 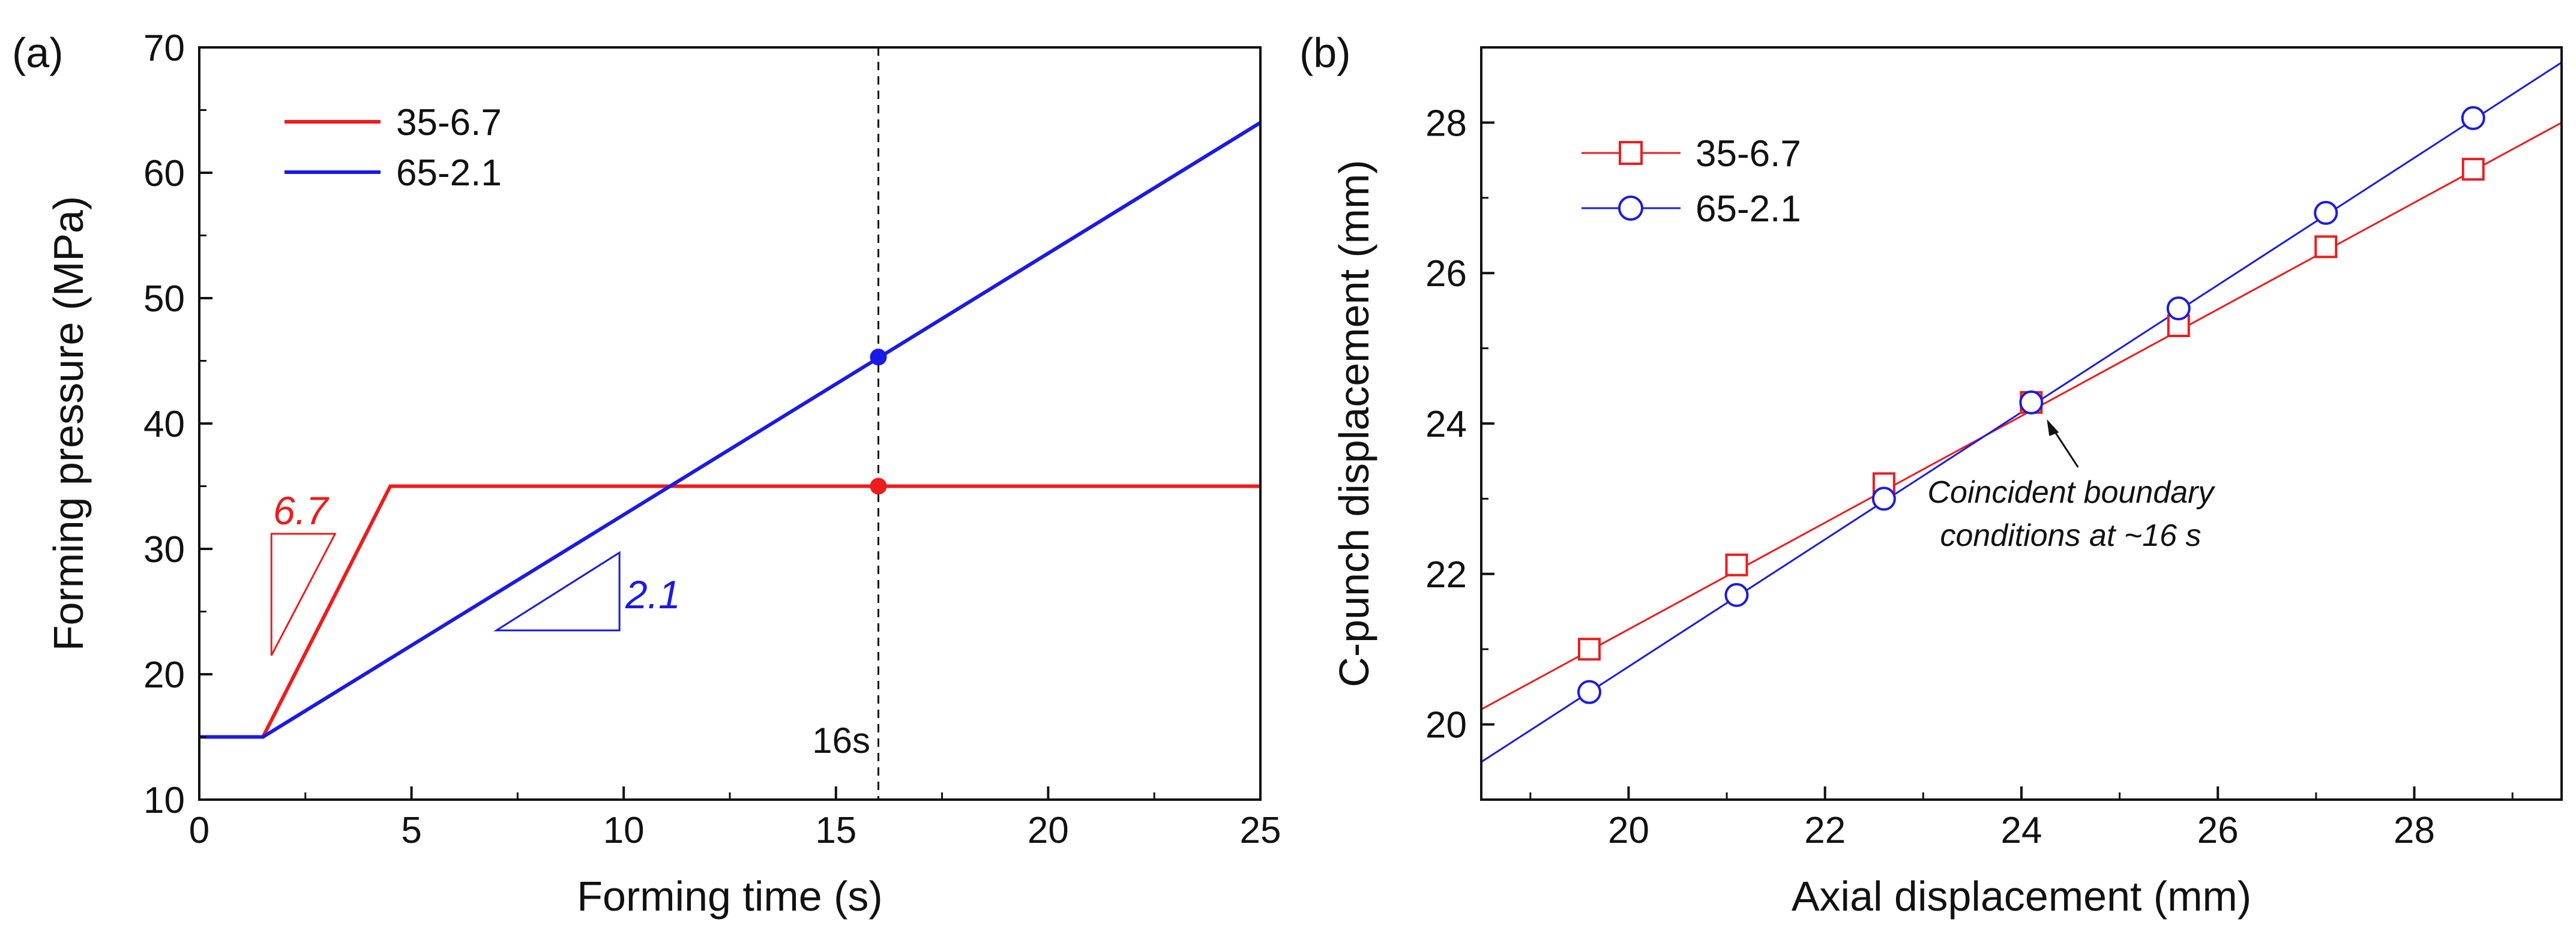 What do you see at coordinates (301, 510) in the screenshot?
I see `slope-label-6.7: 6.7` at bounding box center [301, 510].